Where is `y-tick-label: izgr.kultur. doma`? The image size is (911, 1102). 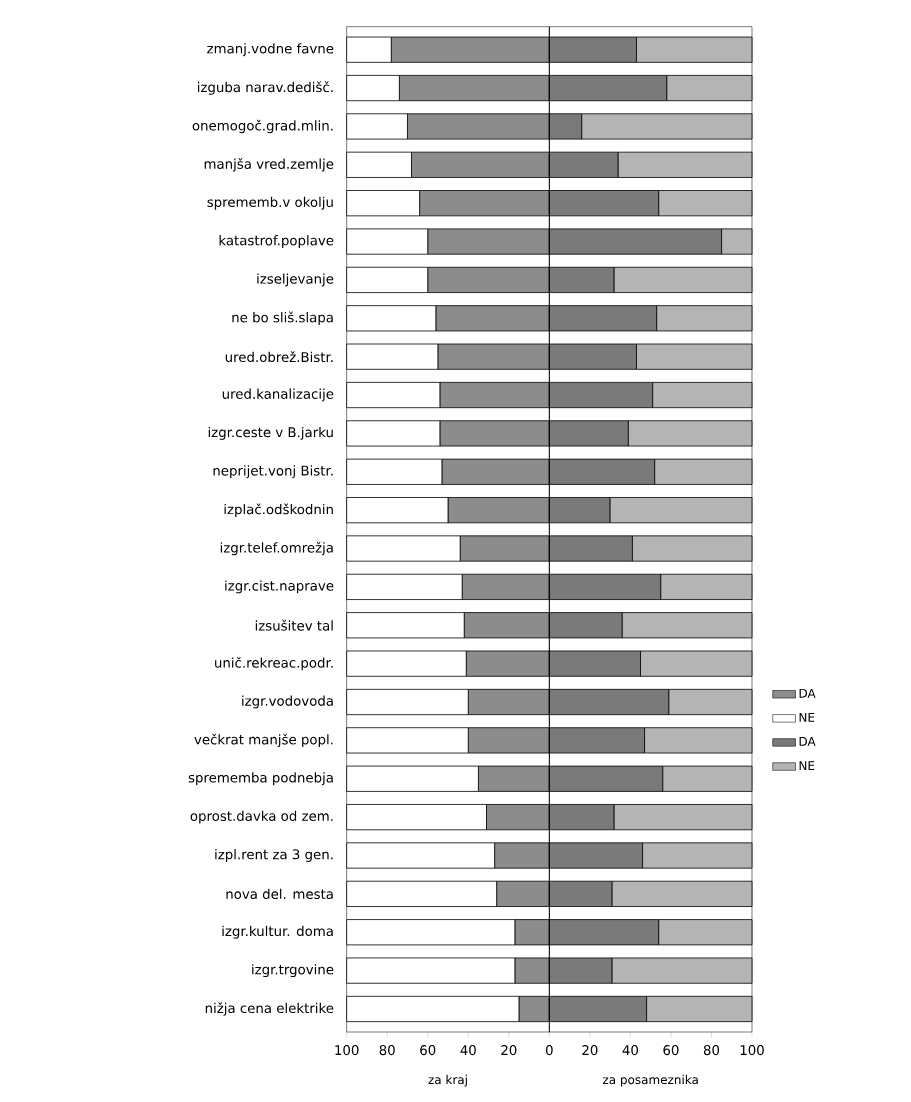
y-tick-label: izgr.kultur. doma is located at coordinates (277, 932).